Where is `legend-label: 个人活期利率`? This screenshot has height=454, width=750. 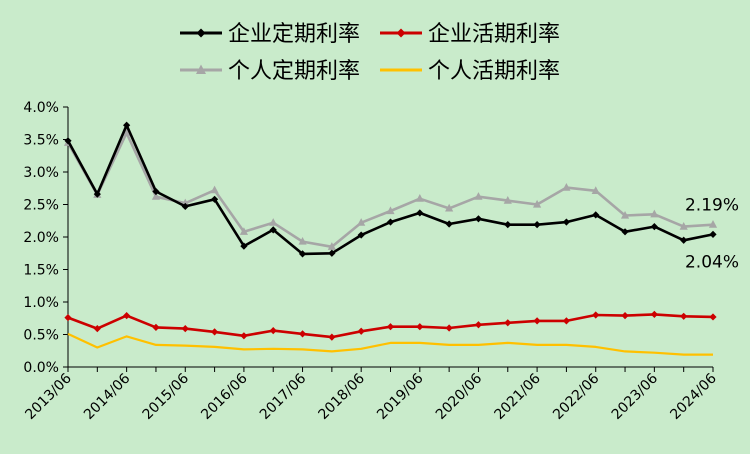
legend-label: 个人活期利率 is located at coordinates (494, 71).